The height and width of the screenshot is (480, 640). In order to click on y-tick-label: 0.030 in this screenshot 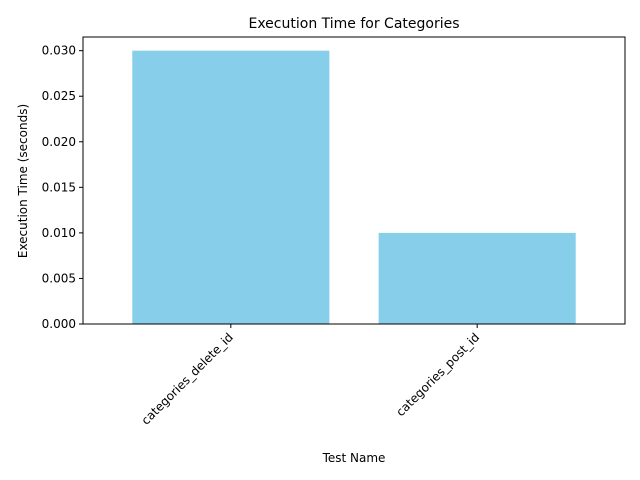, I will do `click(59, 51)`.